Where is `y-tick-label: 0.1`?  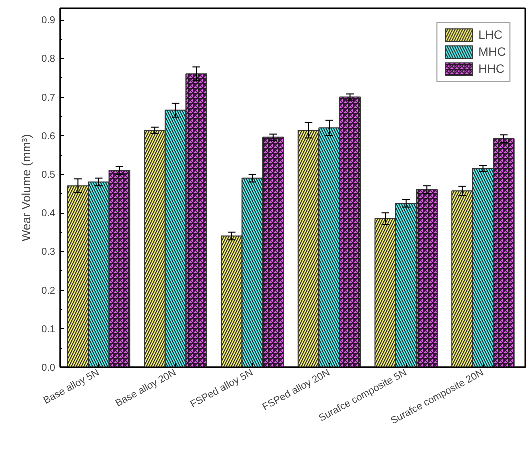 y-tick-label: 0.1 is located at coordinates (49, 330).